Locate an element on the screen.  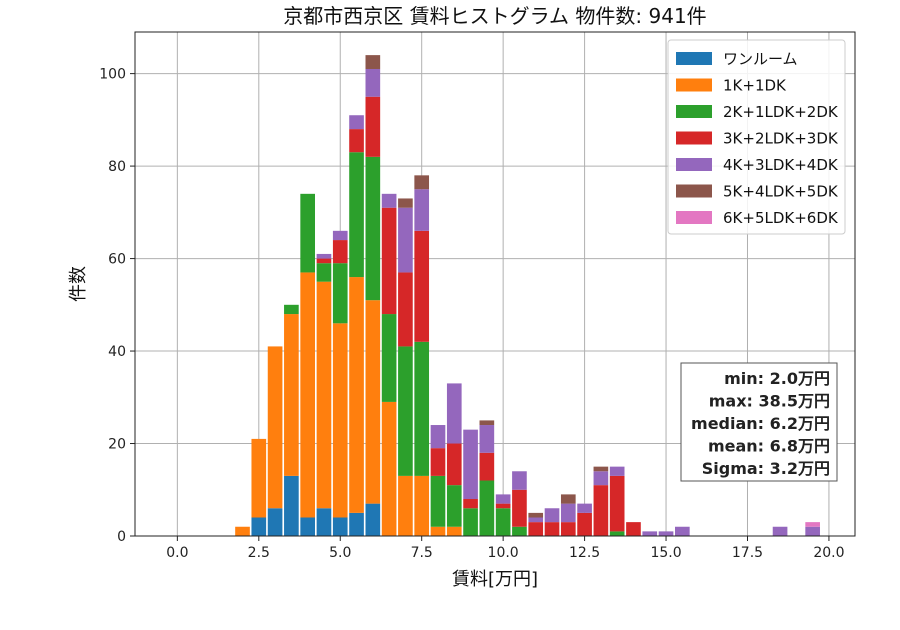
legend-label: 4K+3LDK+4DK is located at coordinates (781, 165).